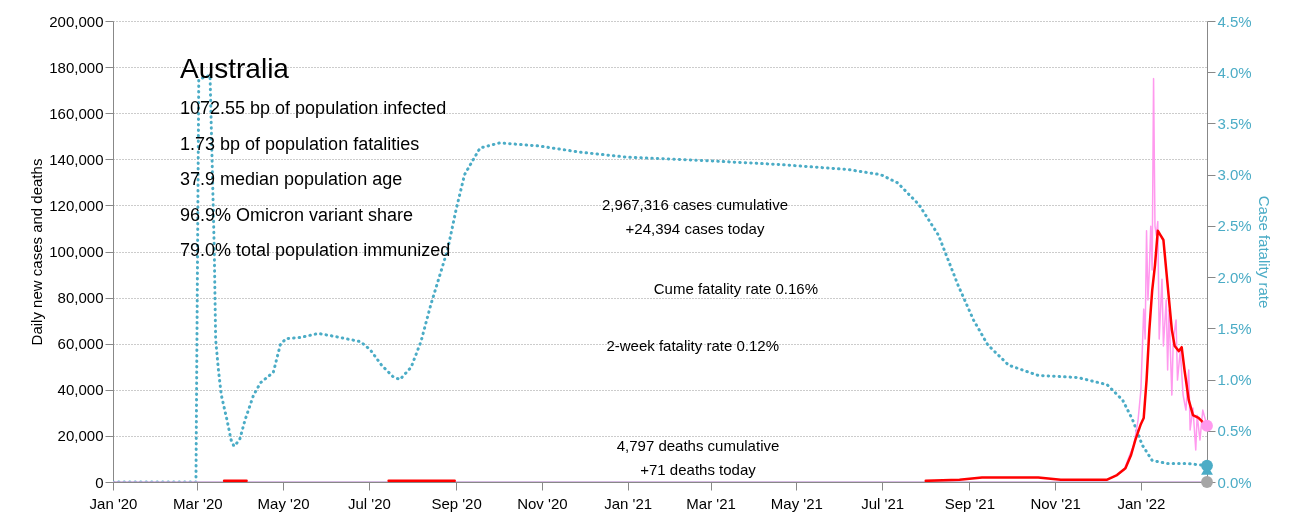 This screenshot has height=523, width=1302. Describe the element at coordinates (76, 205) in the screenshot. I see `y-tick-label: 120,000` at that location.